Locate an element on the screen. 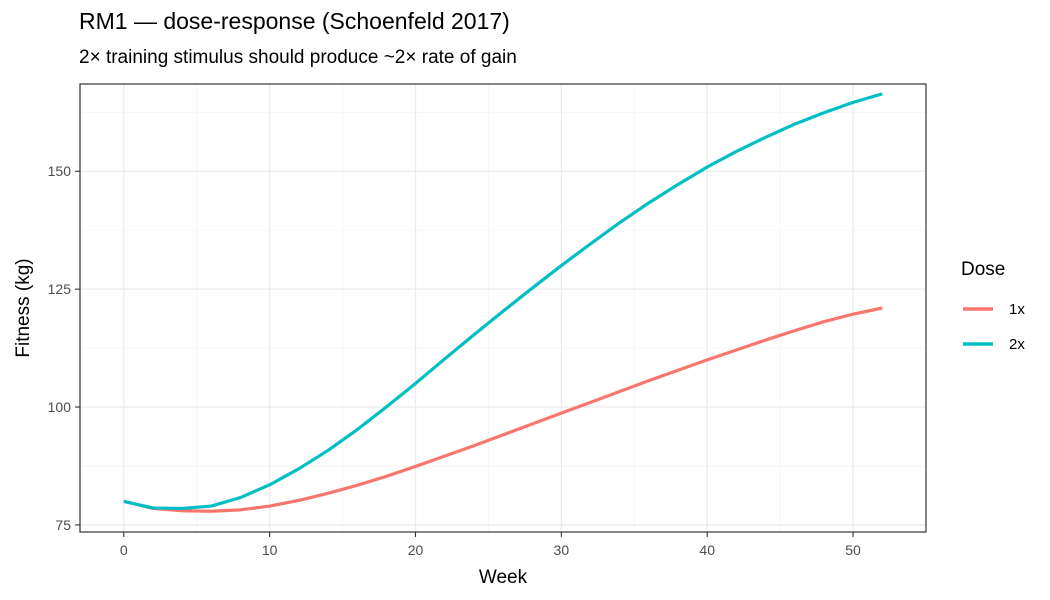  legend-label-2x: 2x is located at coordinates (1017, 344).